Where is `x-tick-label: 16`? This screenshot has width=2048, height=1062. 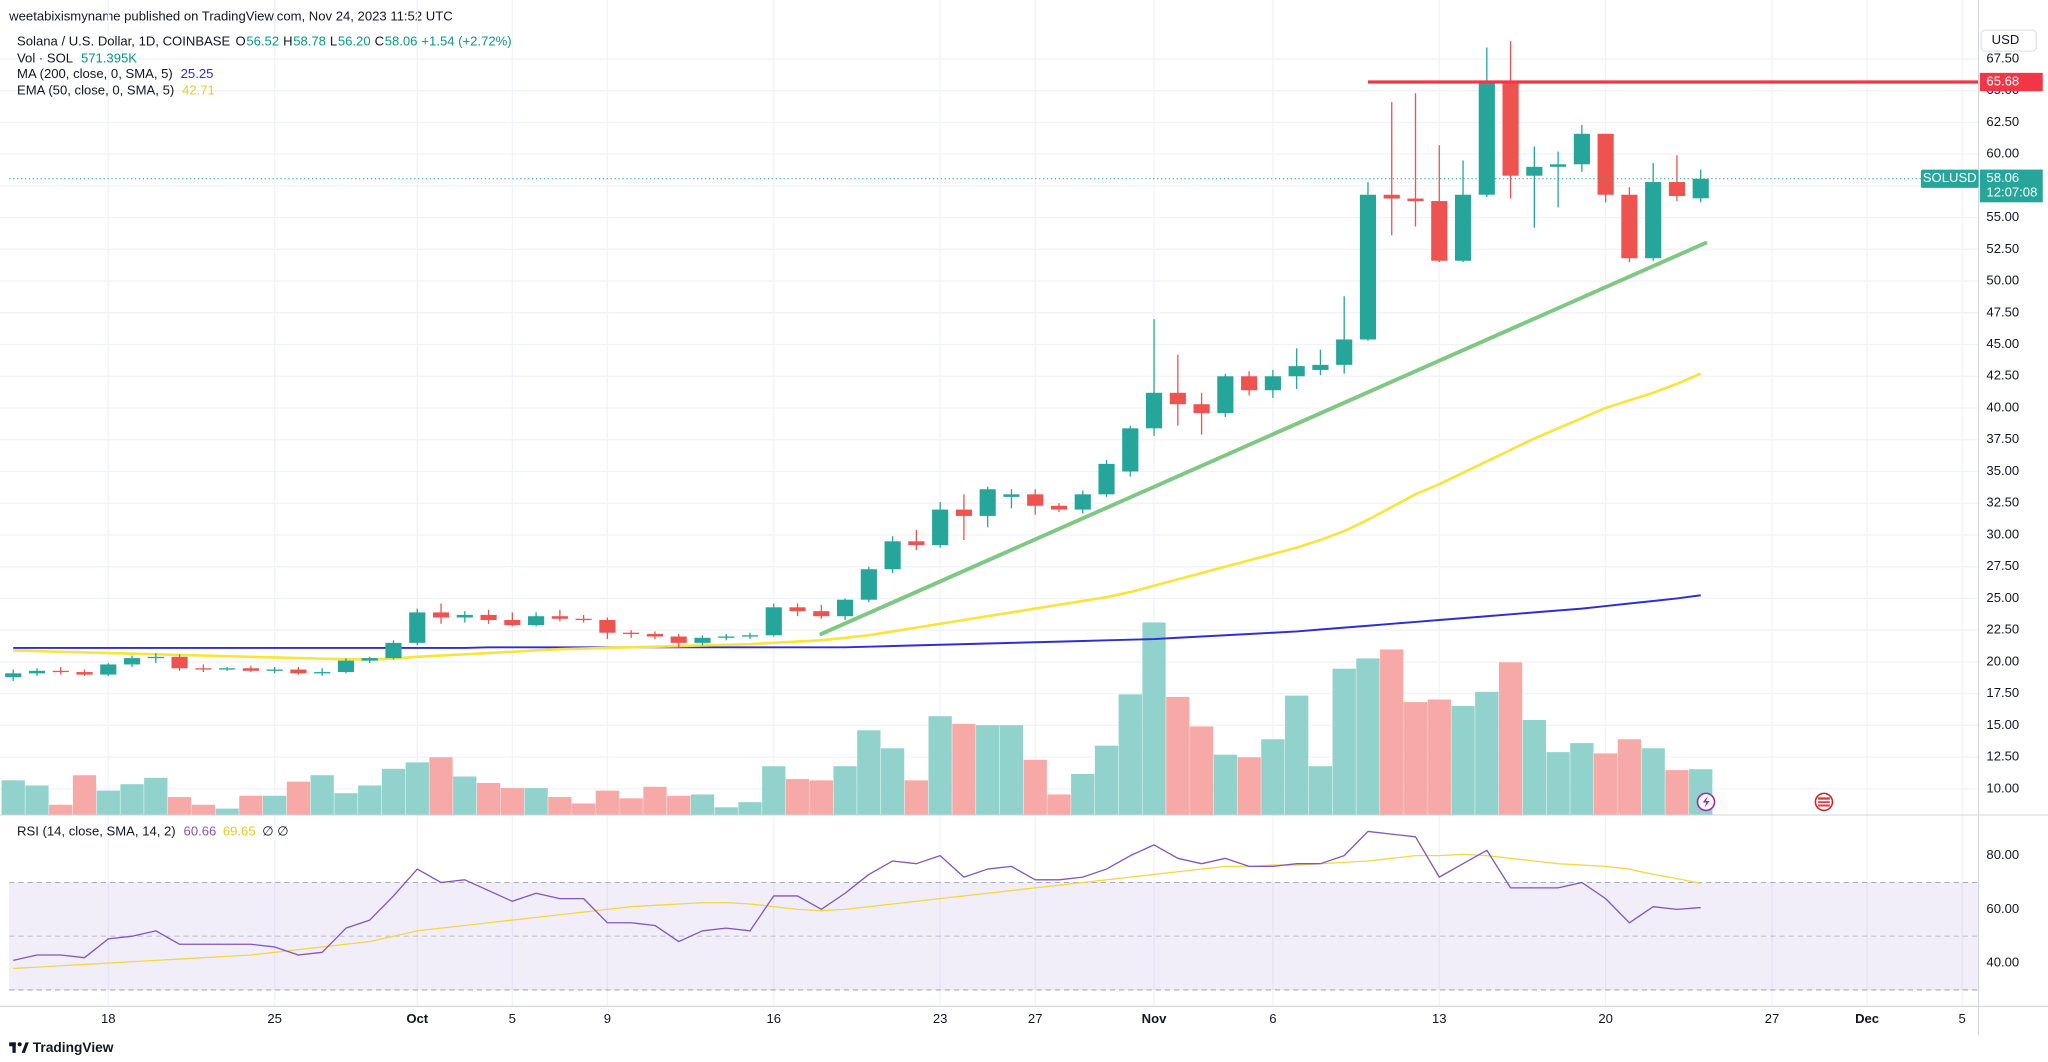
x-tick-label: 16 is located at coordinates (773, 1018).